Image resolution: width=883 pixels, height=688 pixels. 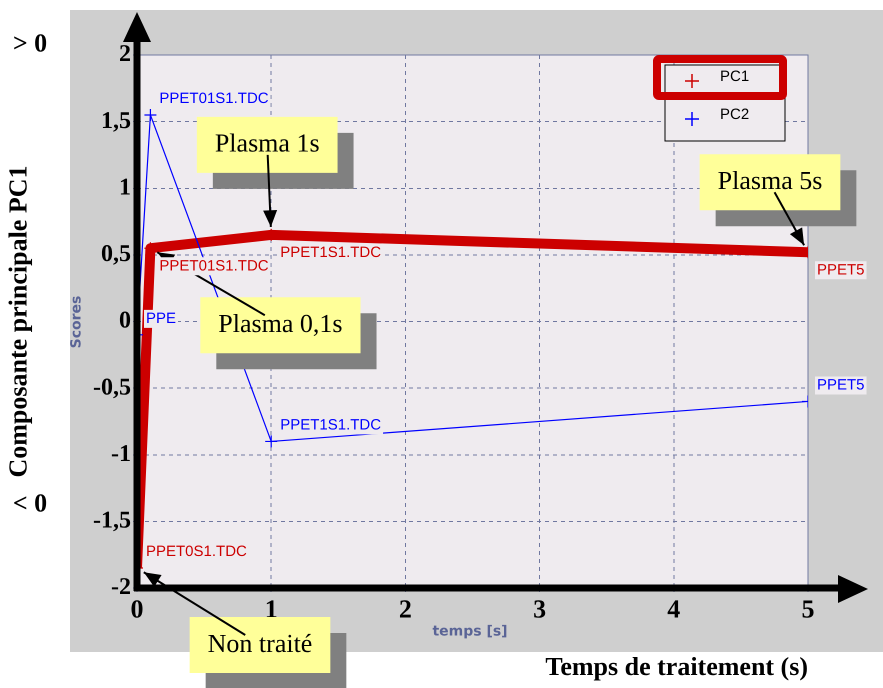 What do you see at coordinates (17, 322) in the screenshot?
I see `y-axis-title: Composante principale PC1` at bounding box center [17, 322].